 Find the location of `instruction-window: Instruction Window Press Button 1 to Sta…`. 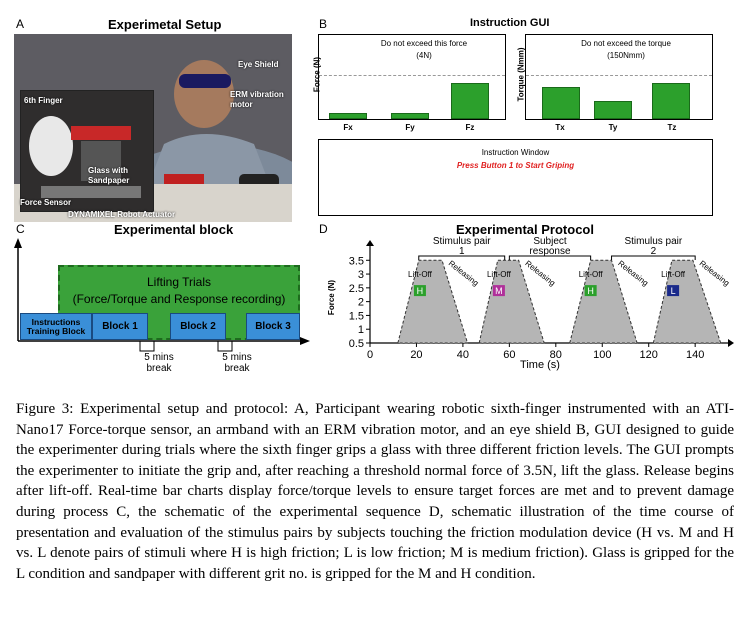

instruction-window: Instruction Window Press Button 1 to Sta… is located at coordinates (515, 177).